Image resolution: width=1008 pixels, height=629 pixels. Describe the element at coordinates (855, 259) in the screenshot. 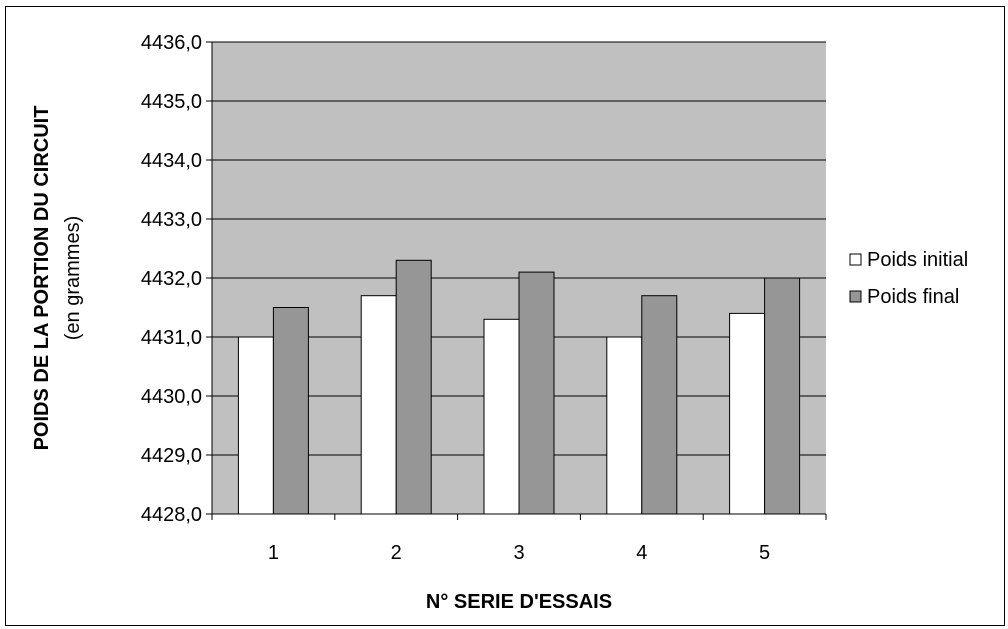

I see `legend-swatch-poids-initial` at that location.